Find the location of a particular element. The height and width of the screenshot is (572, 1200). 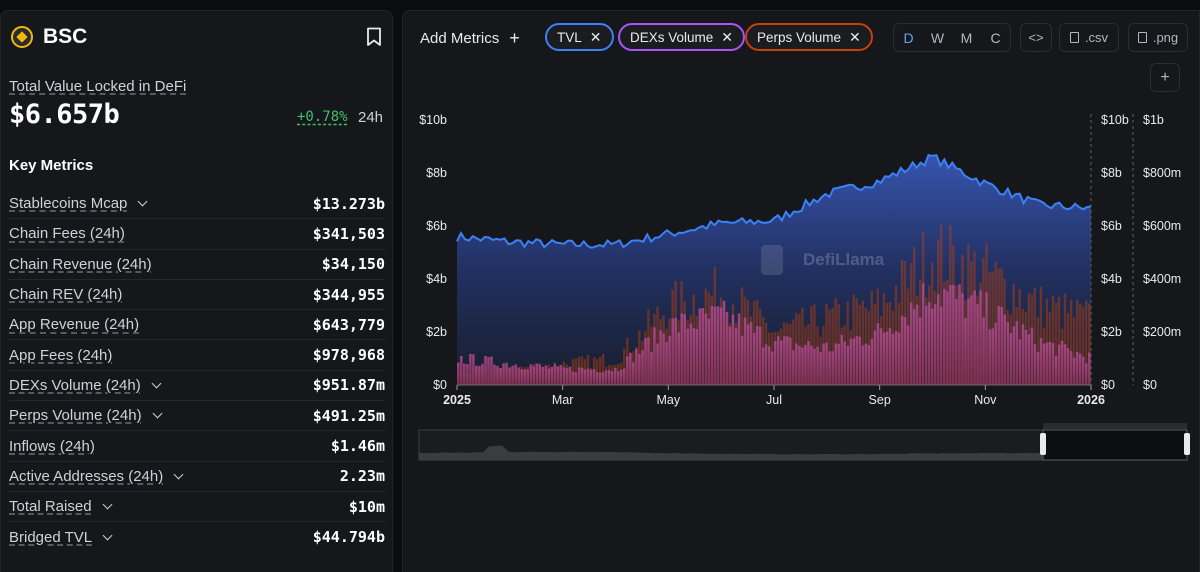

metric-value: $341,503 is located at coordinates (348, 233).